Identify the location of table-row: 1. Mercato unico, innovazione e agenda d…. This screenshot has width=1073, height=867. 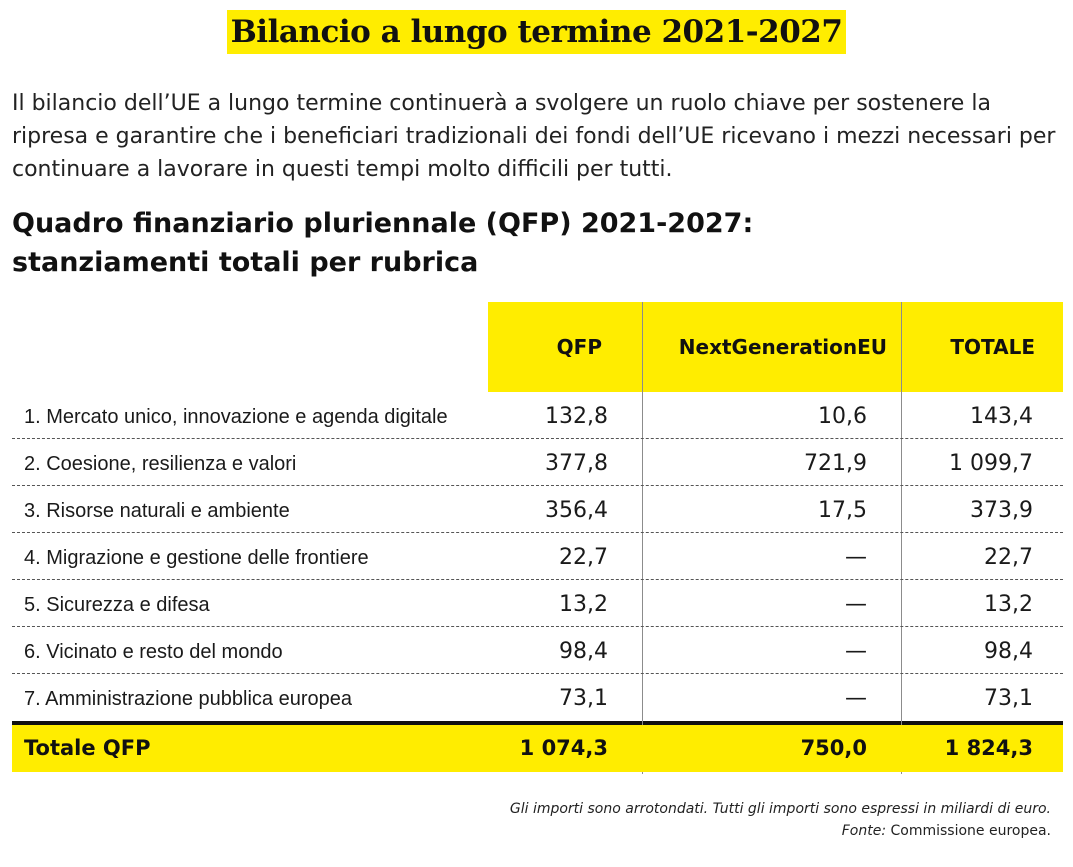
(537, 415).